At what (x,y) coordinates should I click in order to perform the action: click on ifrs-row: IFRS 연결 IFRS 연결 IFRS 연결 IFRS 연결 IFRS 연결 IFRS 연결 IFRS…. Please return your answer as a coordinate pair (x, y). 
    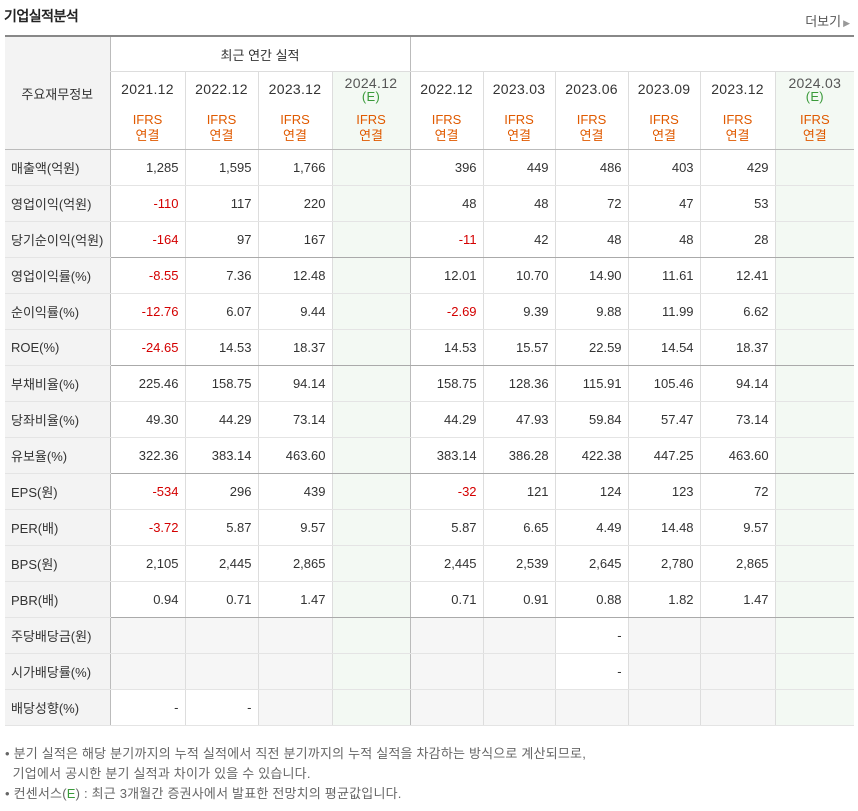
    Looking at the image, I should click on (430, 128).